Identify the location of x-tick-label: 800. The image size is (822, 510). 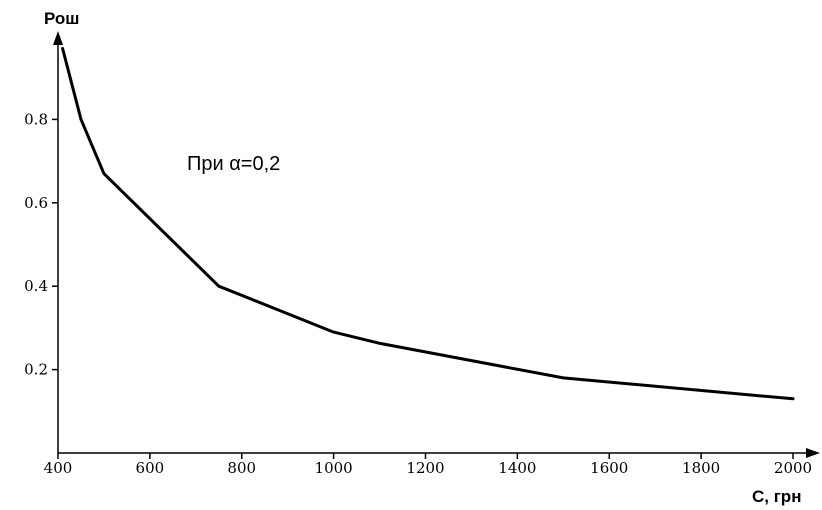
(241, 468).